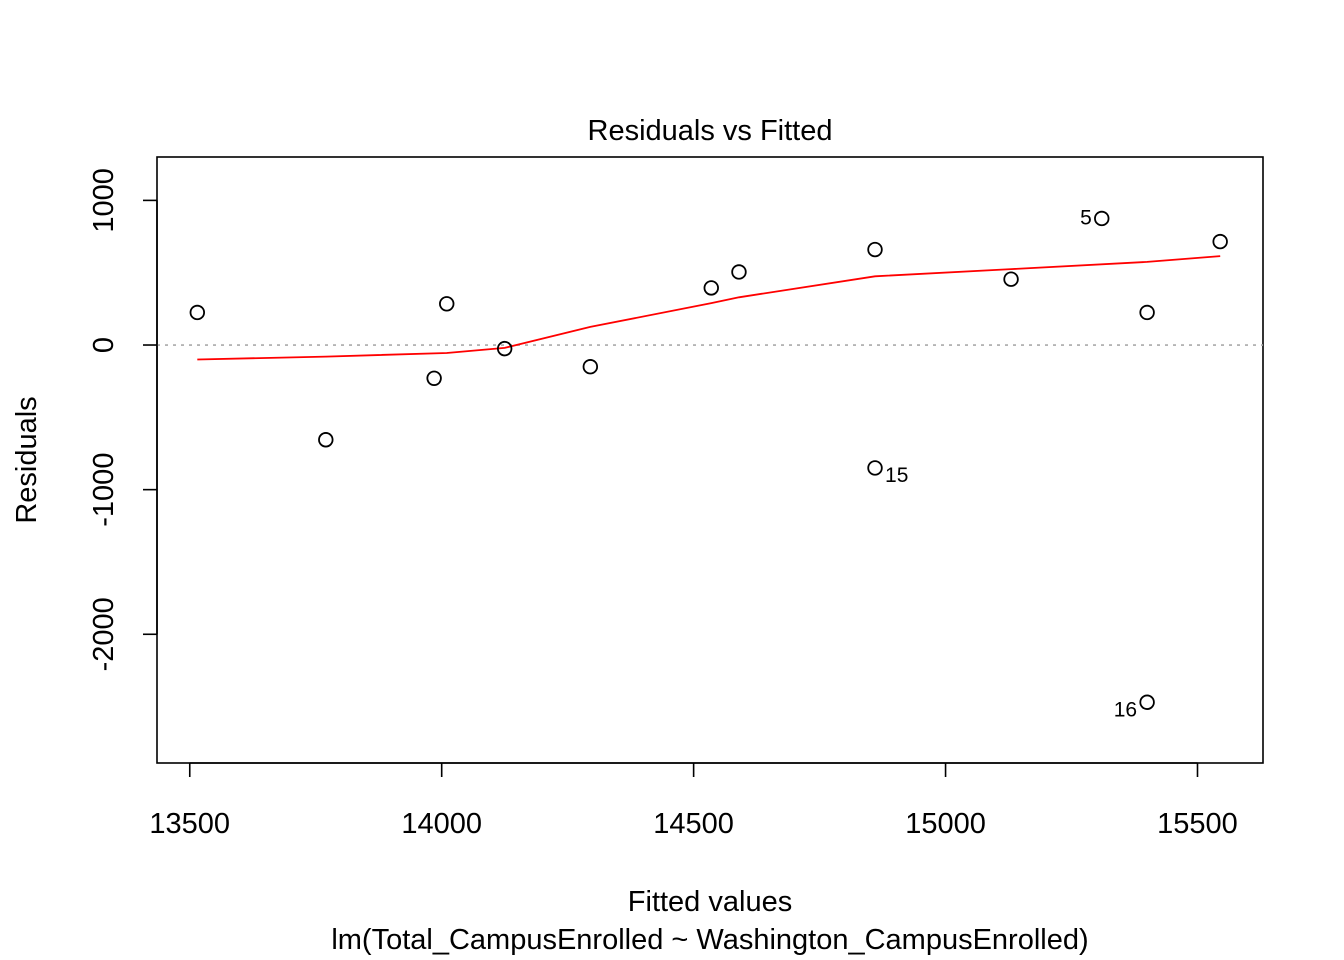 The width and height of the screenshot is (1344, 960). I want to click on smooth-line, so click(709, 308).